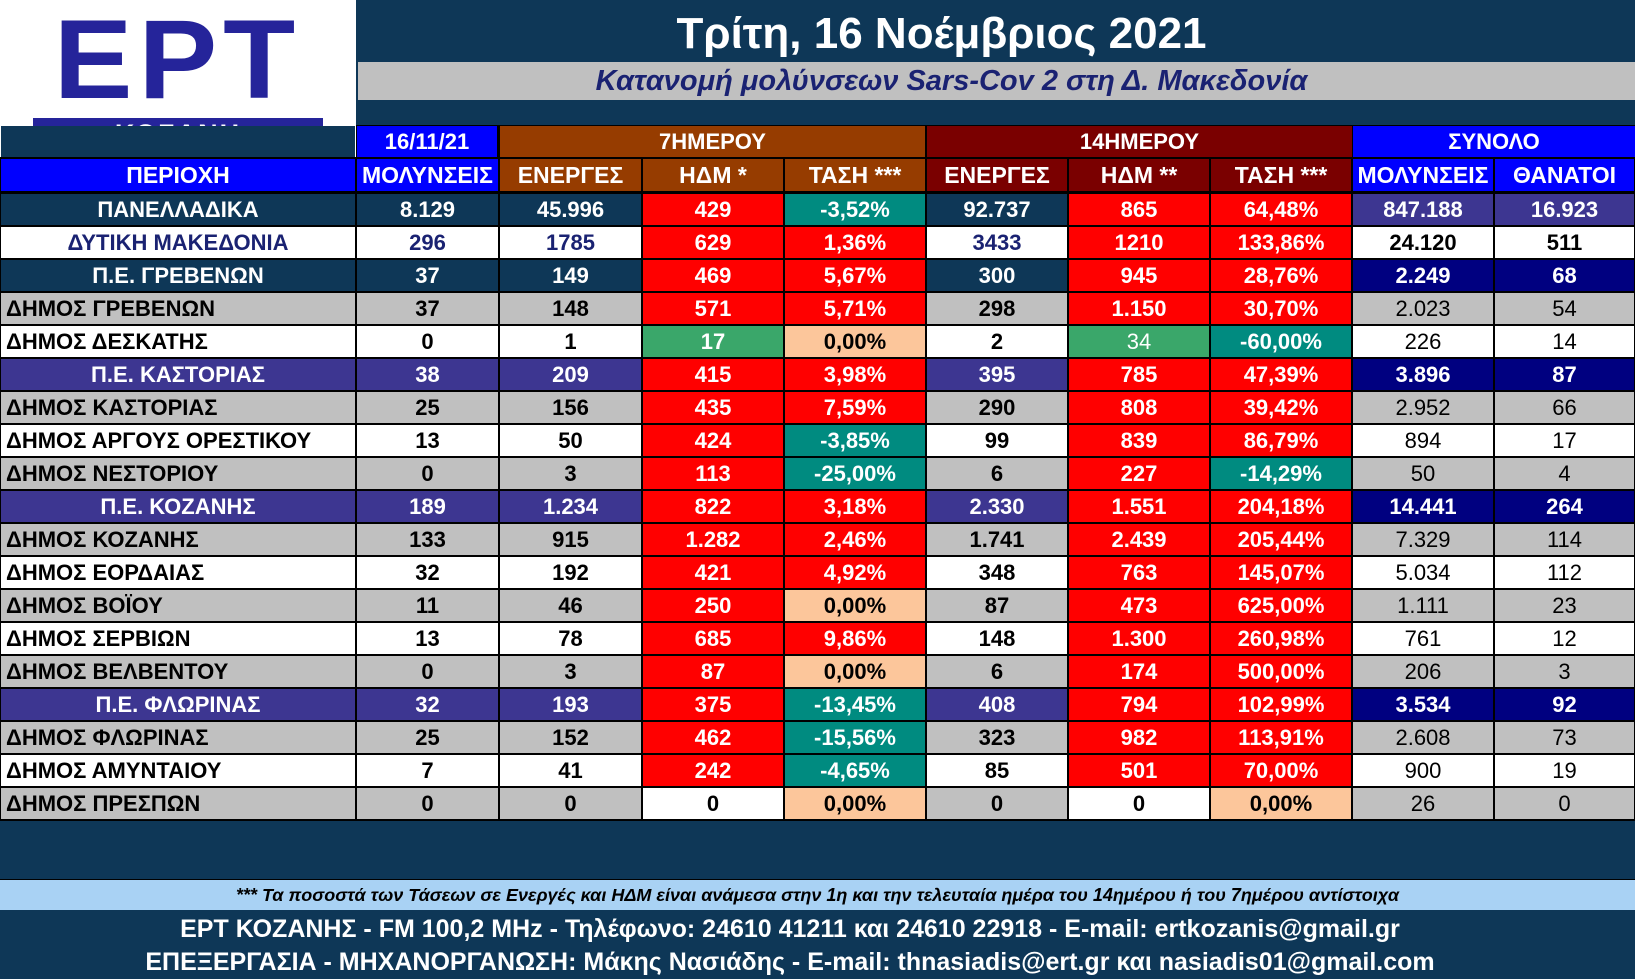 This screenshot has height=979, width=1635. I want to click on data-cell: 435, so click(713, 407).